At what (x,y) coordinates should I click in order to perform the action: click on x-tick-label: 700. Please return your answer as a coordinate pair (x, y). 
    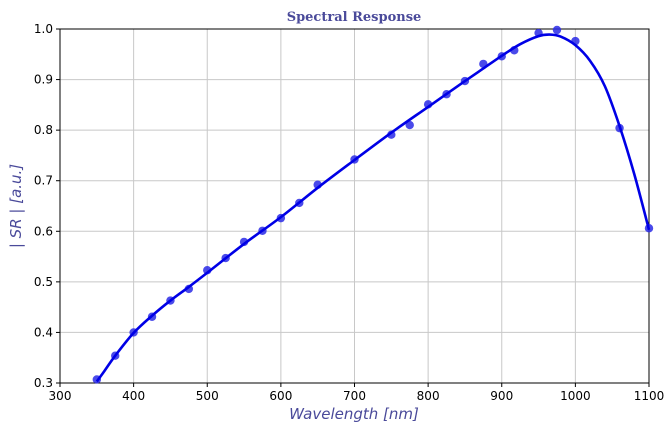
    Looking at the image, I should click on (354, 396).